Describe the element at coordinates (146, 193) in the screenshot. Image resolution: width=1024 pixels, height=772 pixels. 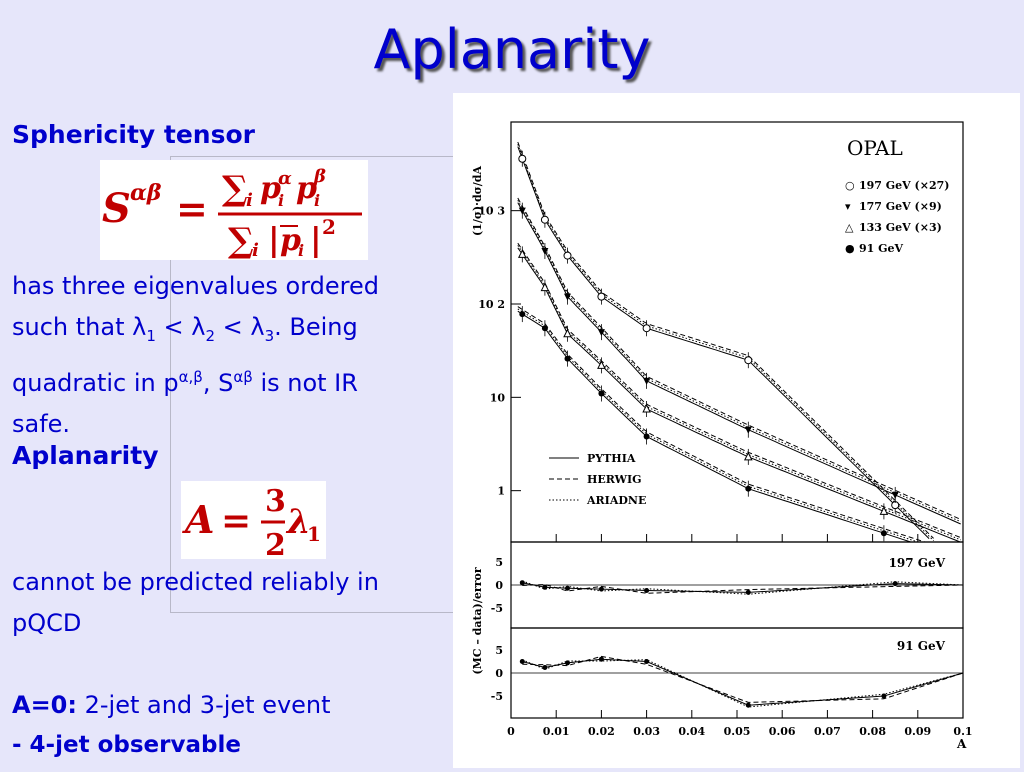
I see `f-s-sup: αβ` at that location.